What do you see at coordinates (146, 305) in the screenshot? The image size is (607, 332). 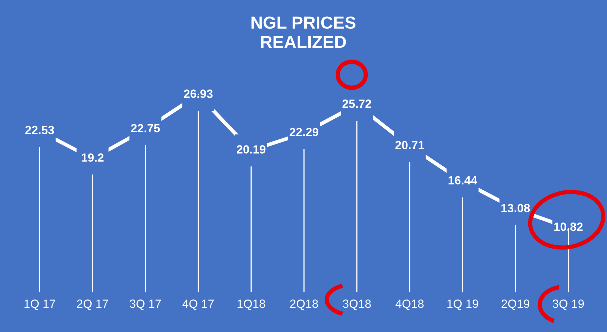 I see `x-tick-label: 3Q 17` at bounding box center [146, 305].